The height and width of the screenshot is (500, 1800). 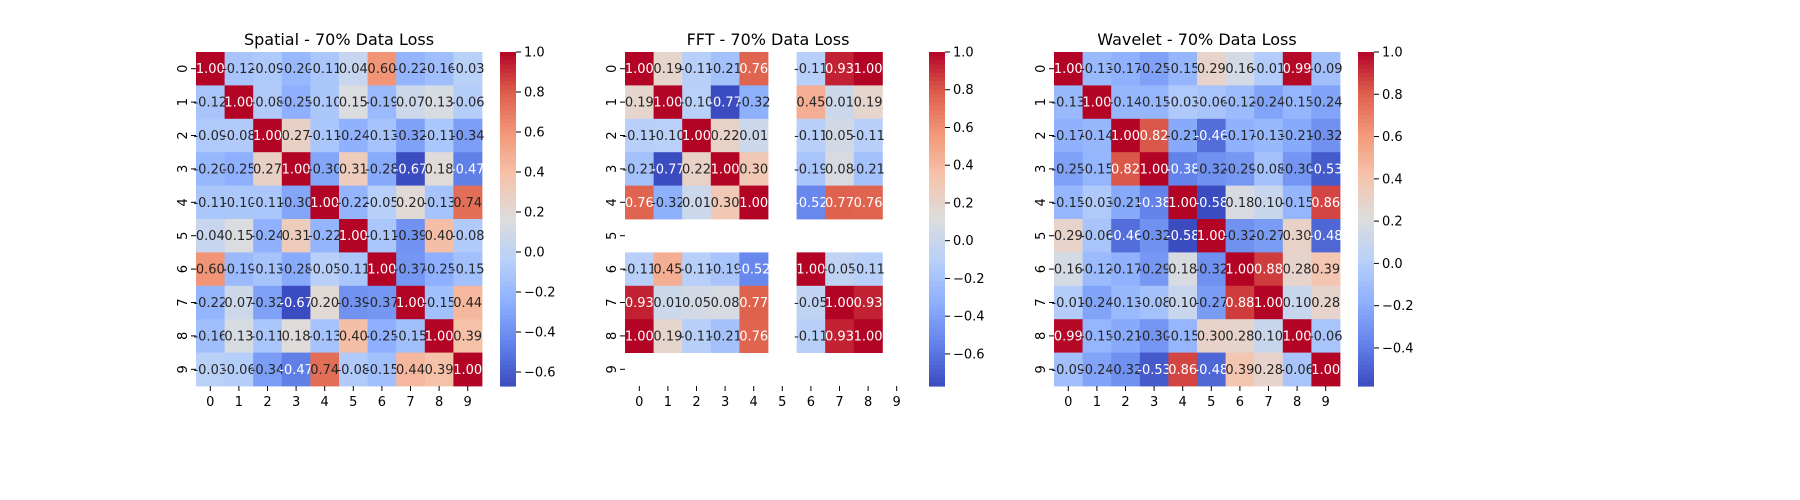 What do you see at coordinates (296, 303) in the screenshot?
I see `cell-value-label: -0.67` at bounding box center [296, 303].